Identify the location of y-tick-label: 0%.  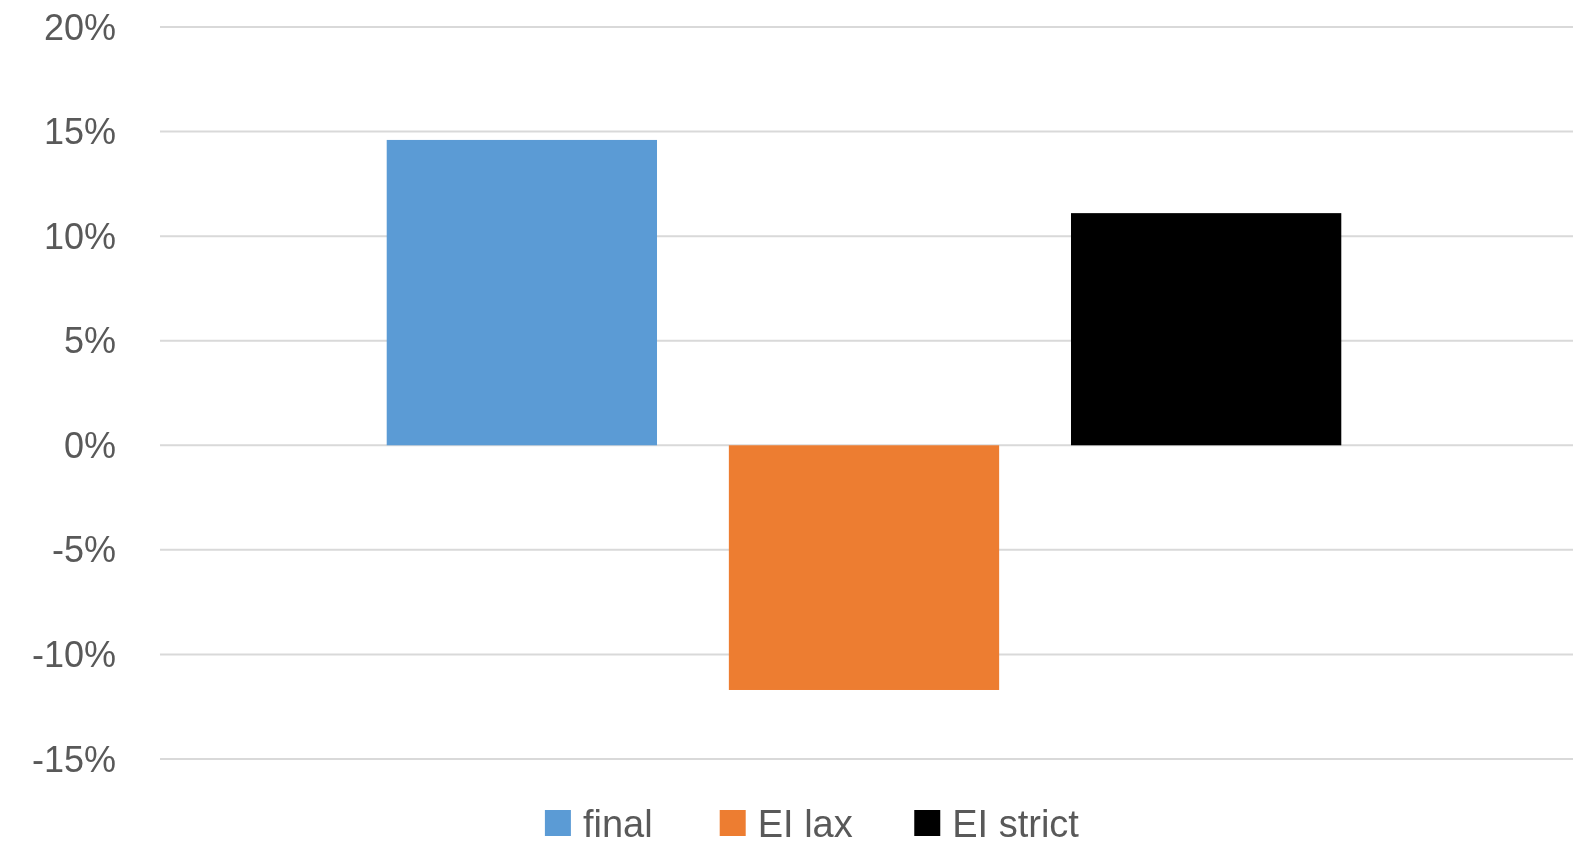
(89, 445).